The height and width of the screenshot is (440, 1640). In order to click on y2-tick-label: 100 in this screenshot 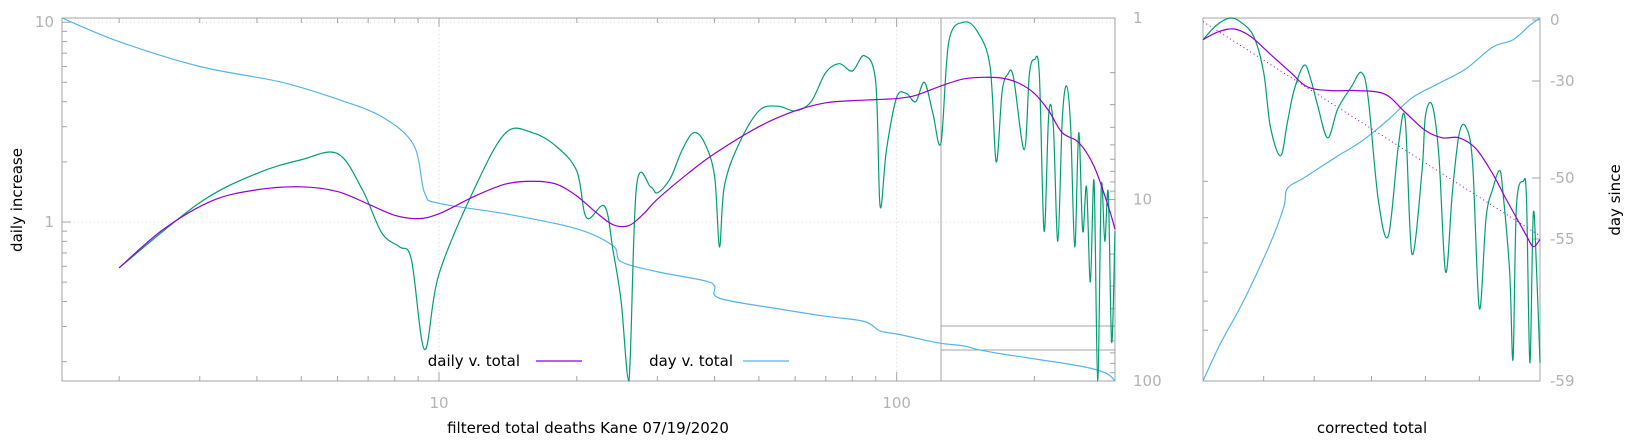, I will do `click(1147, 381)`.